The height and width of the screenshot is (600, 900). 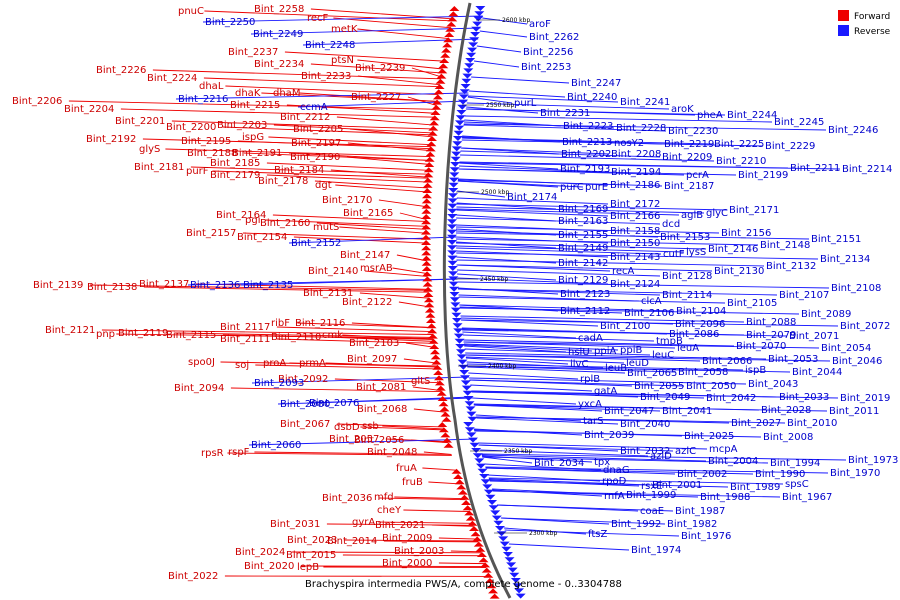 I want to click on forward-gene-label: lepB, so click(x=308, y=567).